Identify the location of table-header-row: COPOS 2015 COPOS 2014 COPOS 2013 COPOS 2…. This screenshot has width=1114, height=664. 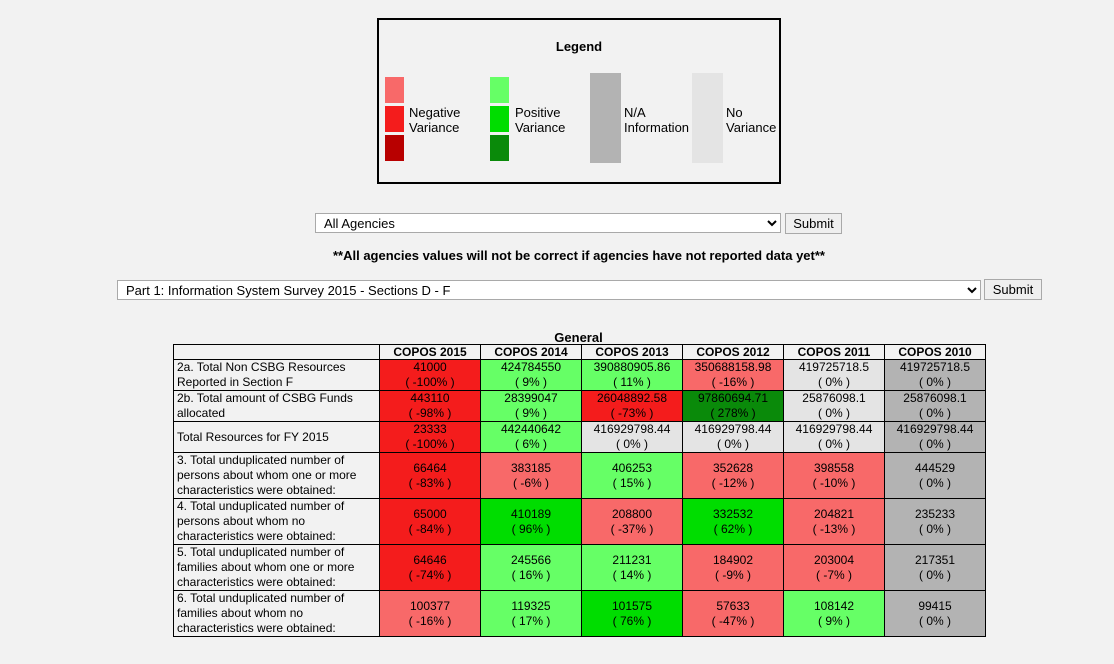
(579, 352).